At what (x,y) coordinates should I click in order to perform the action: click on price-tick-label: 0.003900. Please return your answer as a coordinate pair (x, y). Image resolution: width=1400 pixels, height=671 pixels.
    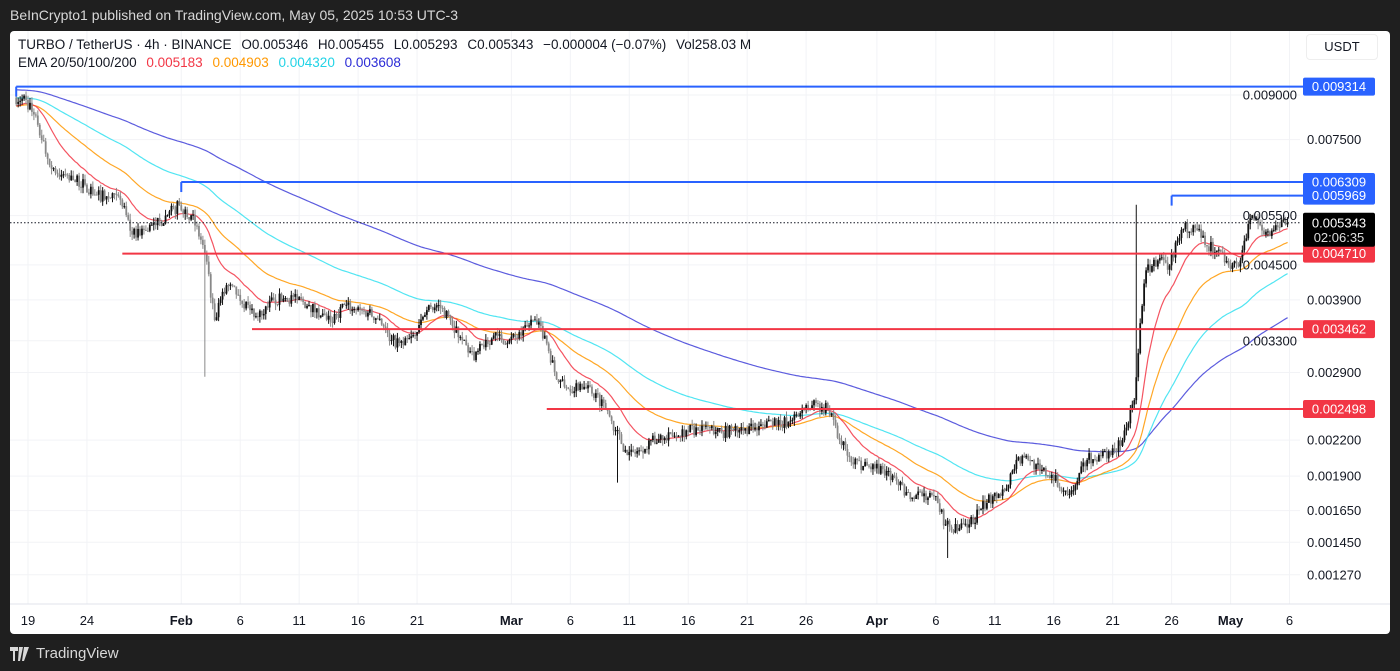
    Looking at the image, I should click on (1334, 299).